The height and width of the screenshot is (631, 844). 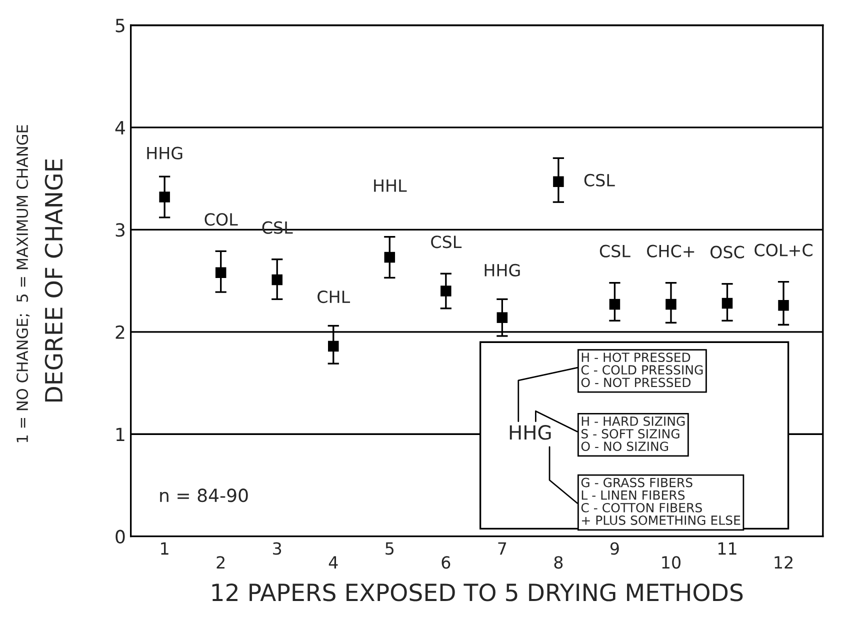 I want to click on annotation: COL+C, so click(x=783, y=250).